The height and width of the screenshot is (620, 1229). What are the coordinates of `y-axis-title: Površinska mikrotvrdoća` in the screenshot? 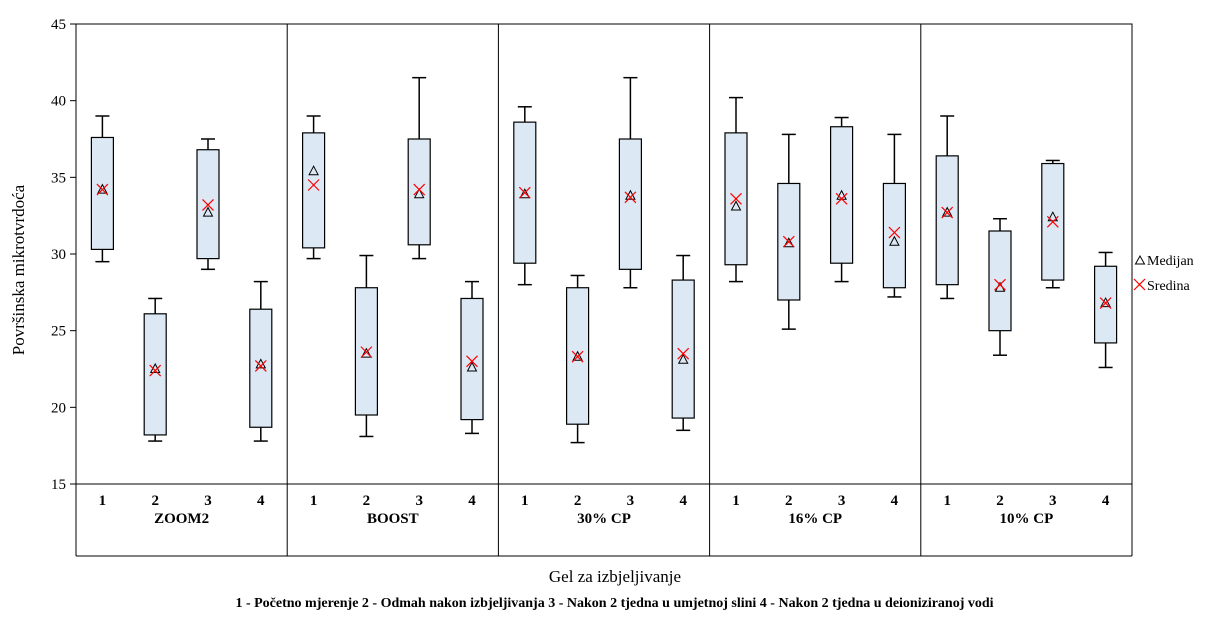 It's located at (18, 269).